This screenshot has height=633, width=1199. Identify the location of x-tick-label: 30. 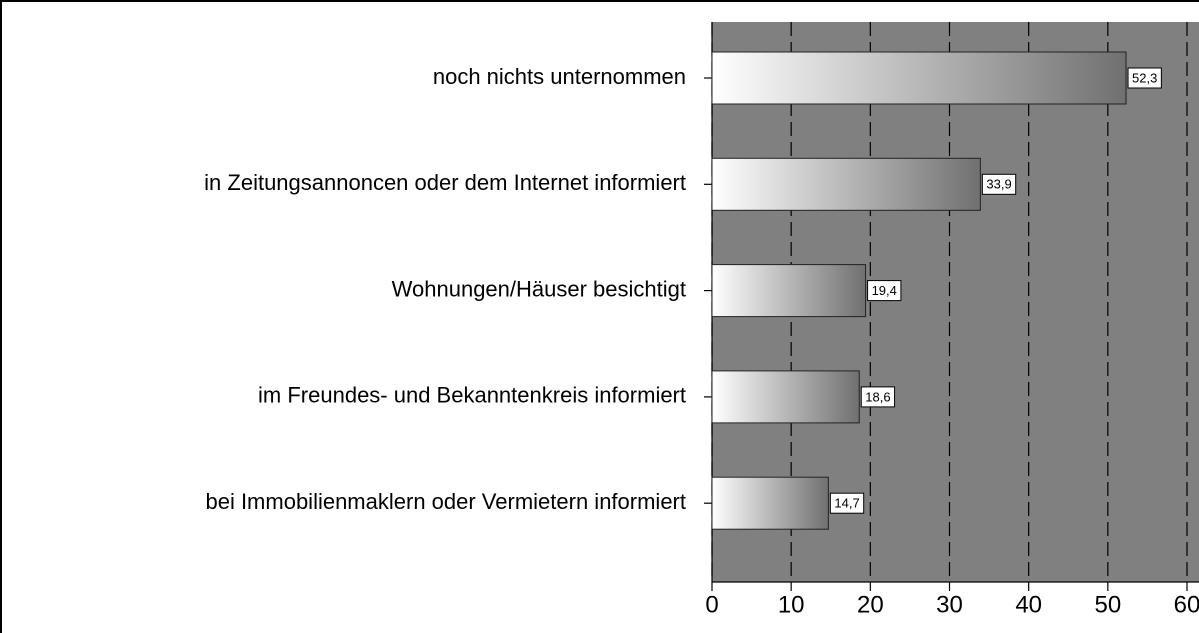
(949, 604).